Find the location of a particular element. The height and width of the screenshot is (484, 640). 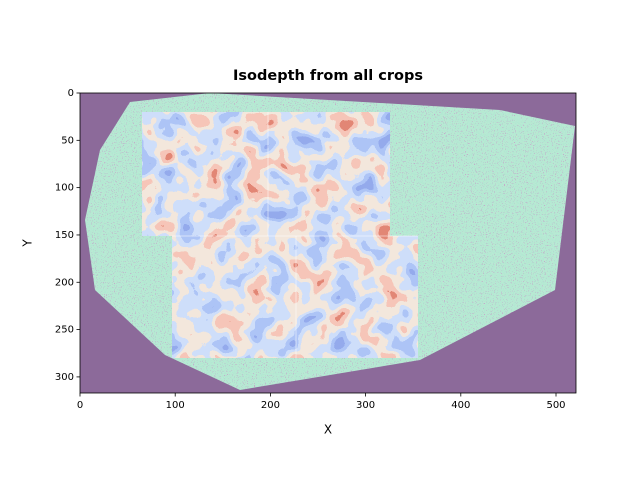

y-tick-label: 300 is located at coordinates (64, 377).